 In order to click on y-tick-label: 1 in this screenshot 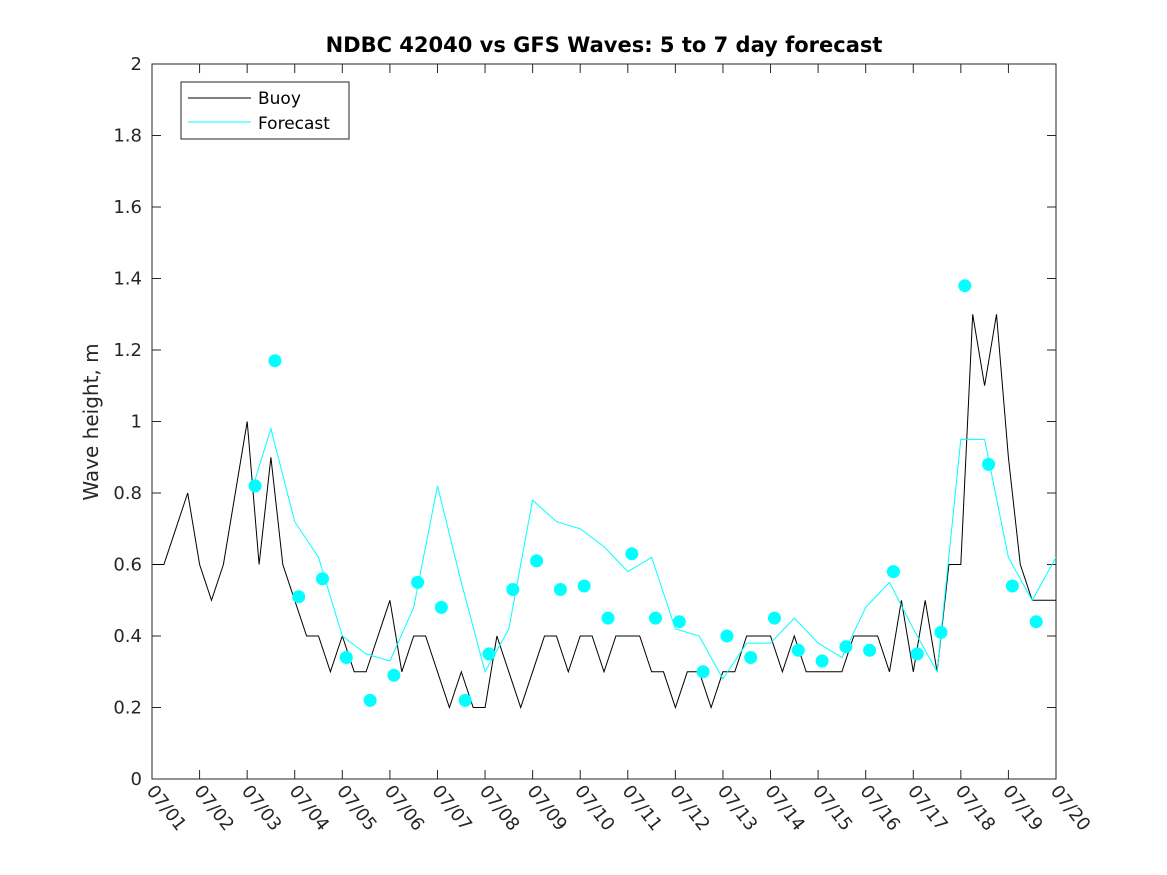, I will do `click(136, 422)`.